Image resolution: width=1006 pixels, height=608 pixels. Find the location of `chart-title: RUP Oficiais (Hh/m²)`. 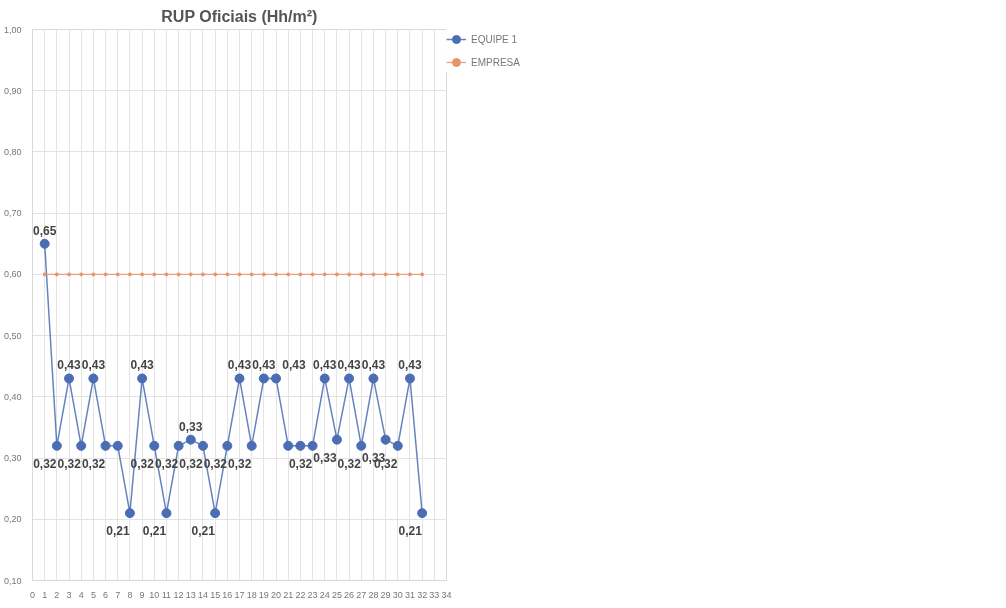

chart-title: RUP Oficiais (Hh/m²) is located at coordinates (239, 16).